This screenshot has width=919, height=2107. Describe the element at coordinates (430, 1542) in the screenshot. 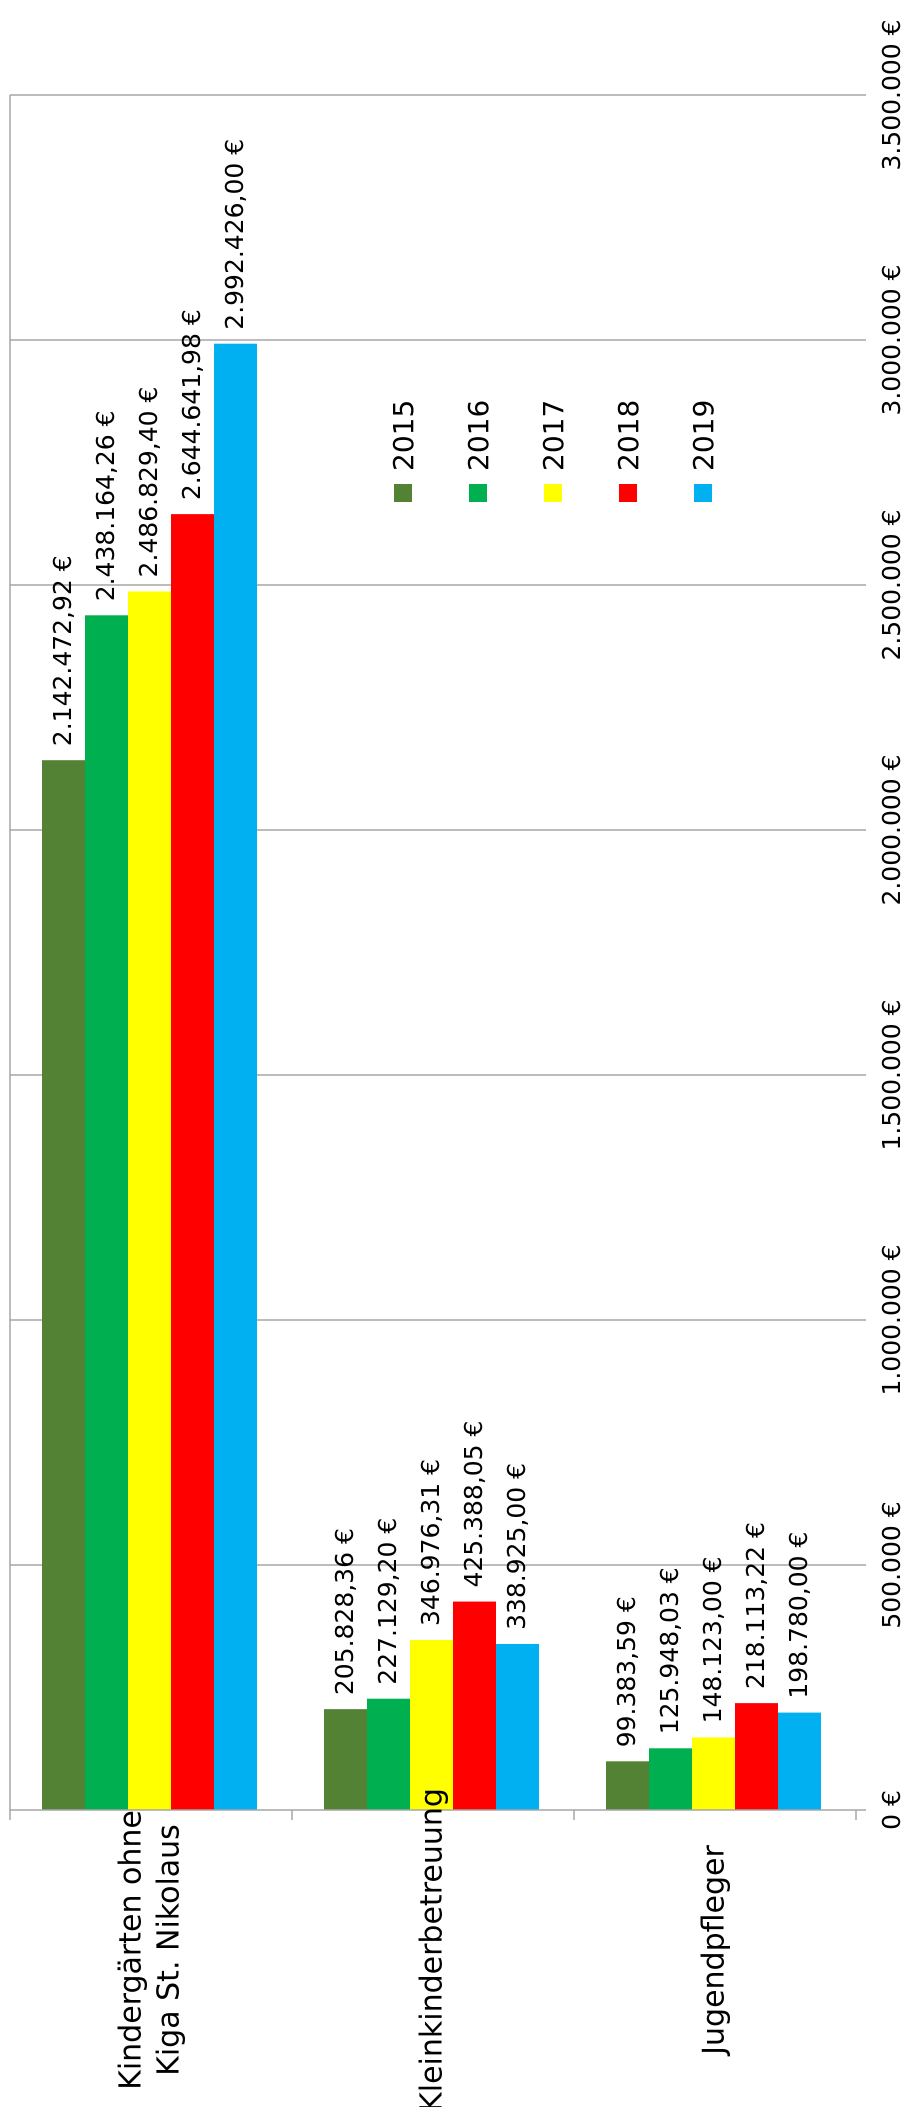

I see `data-label: 346.976,31 €` at that location.